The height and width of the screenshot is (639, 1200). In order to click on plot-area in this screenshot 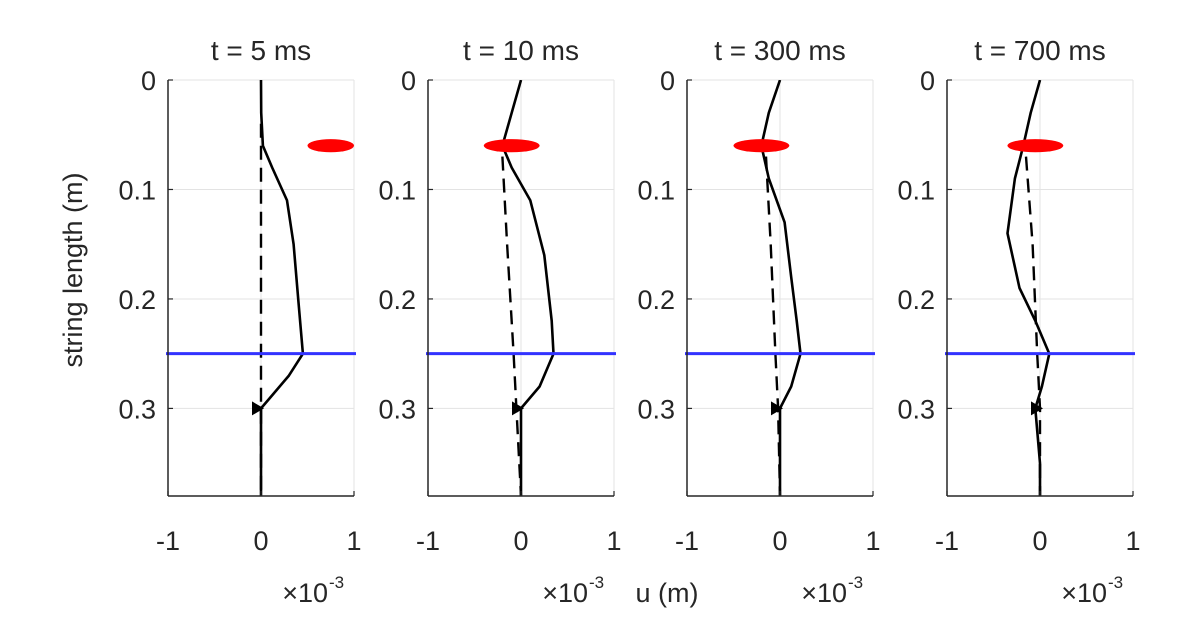, I will do `click(278, 288)`.